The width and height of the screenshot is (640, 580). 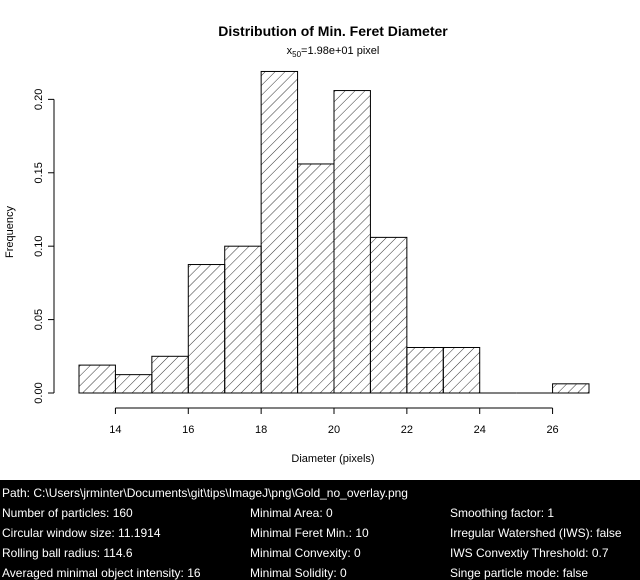 I want to click on y-axis: 0.00 0.05 0.10 0.15 0.20, so click(x=44, y=246).